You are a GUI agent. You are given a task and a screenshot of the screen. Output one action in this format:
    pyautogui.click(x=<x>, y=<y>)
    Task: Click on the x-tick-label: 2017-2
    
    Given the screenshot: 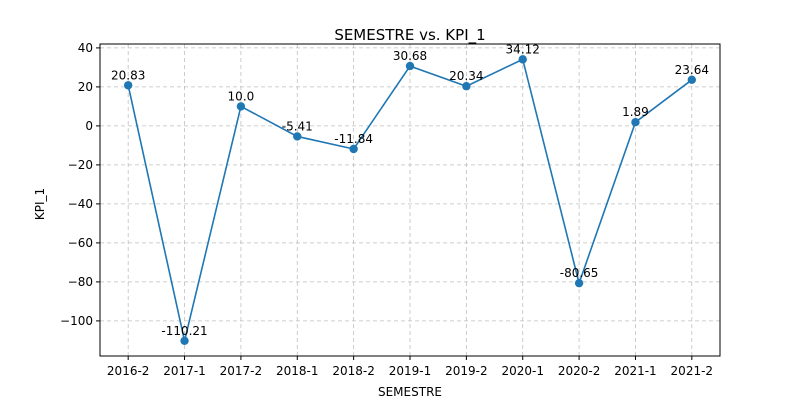 What is the action you would take?
    pyautogui.click(x=241, y=371)
    